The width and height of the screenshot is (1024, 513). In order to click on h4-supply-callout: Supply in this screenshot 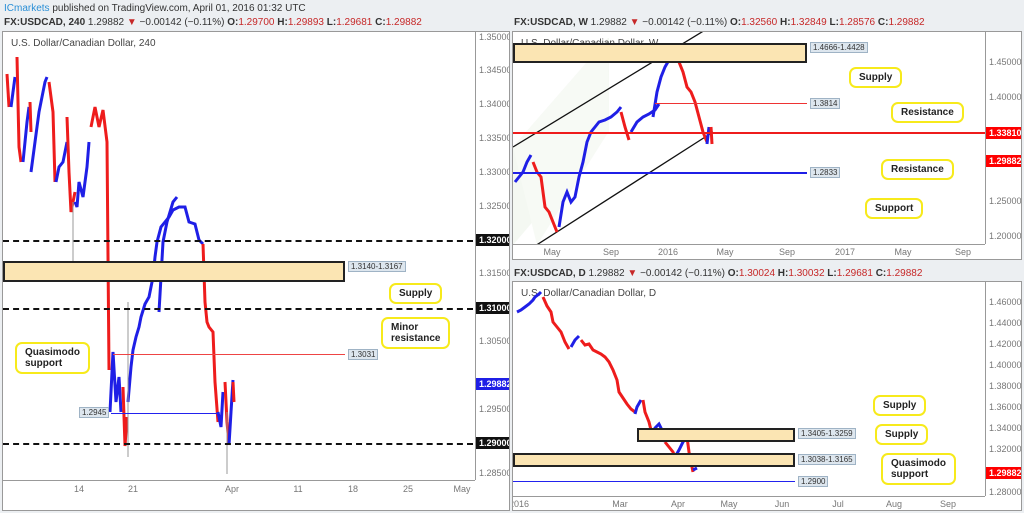, I will do `click(416, 293)`.